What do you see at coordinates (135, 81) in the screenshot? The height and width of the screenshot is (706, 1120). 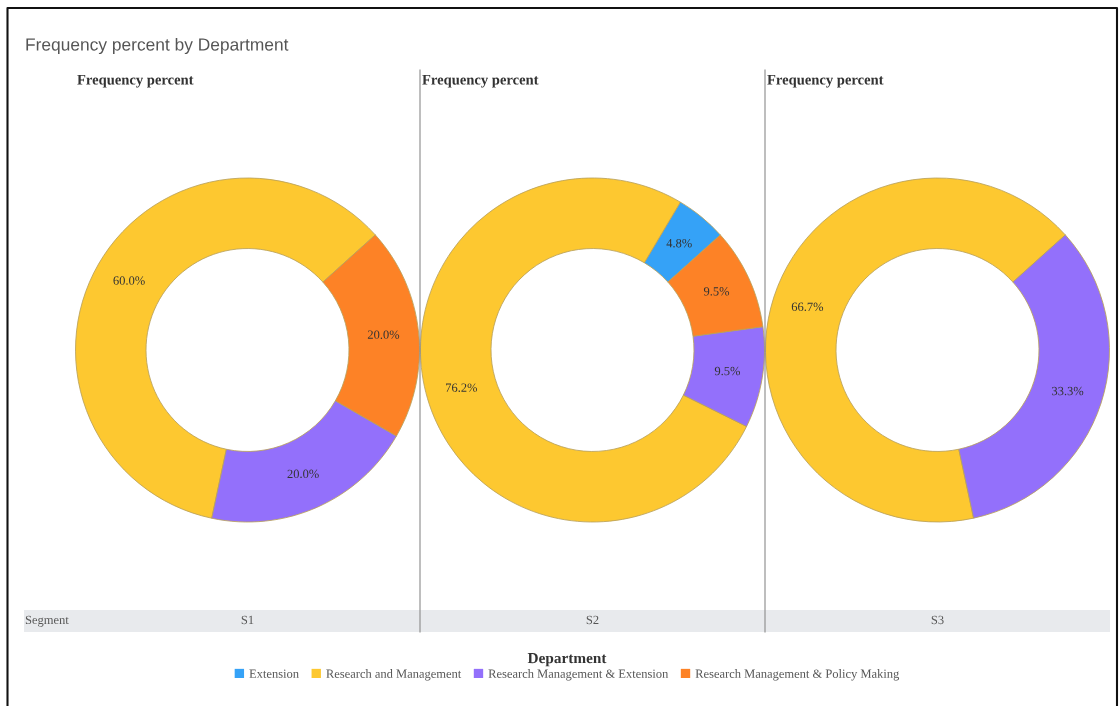 I see `chart-subtitle: Frequency percent` at bounding box center [135, 81].